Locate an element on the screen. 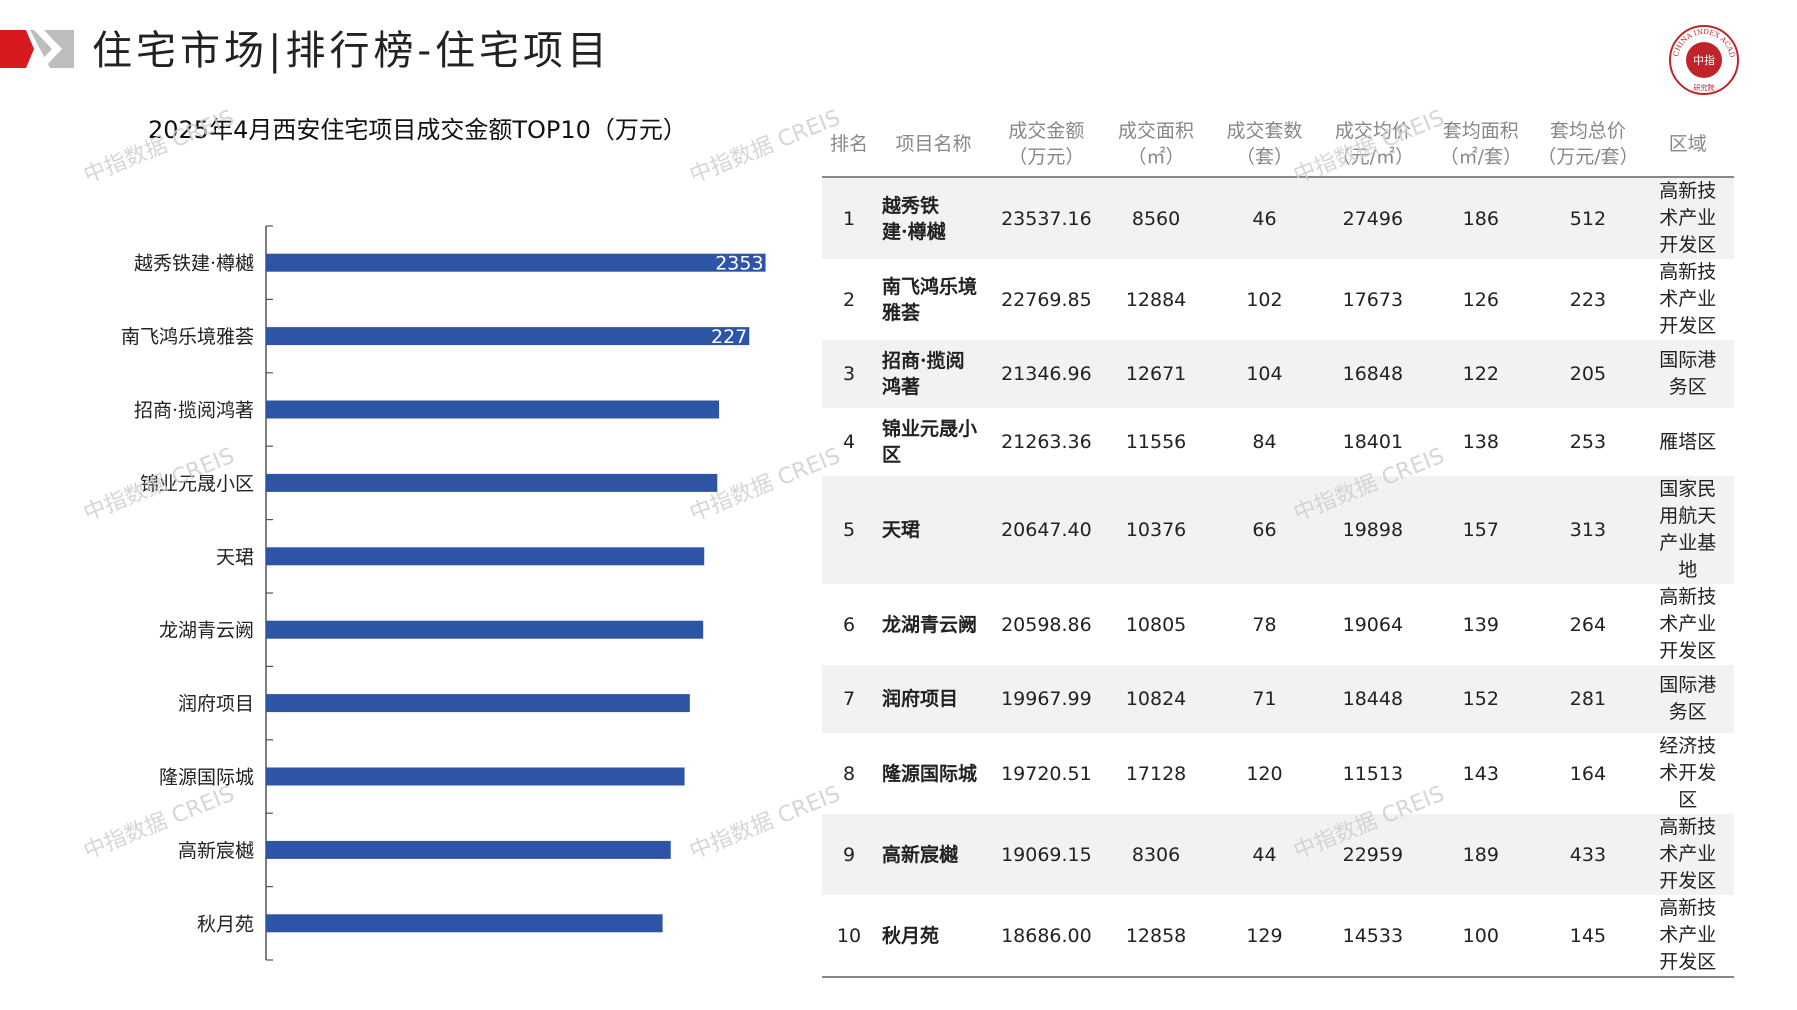 The height and width of the screenshot is (1010, 1797). units-cell: 102 is located at coordinates (1264, 299).